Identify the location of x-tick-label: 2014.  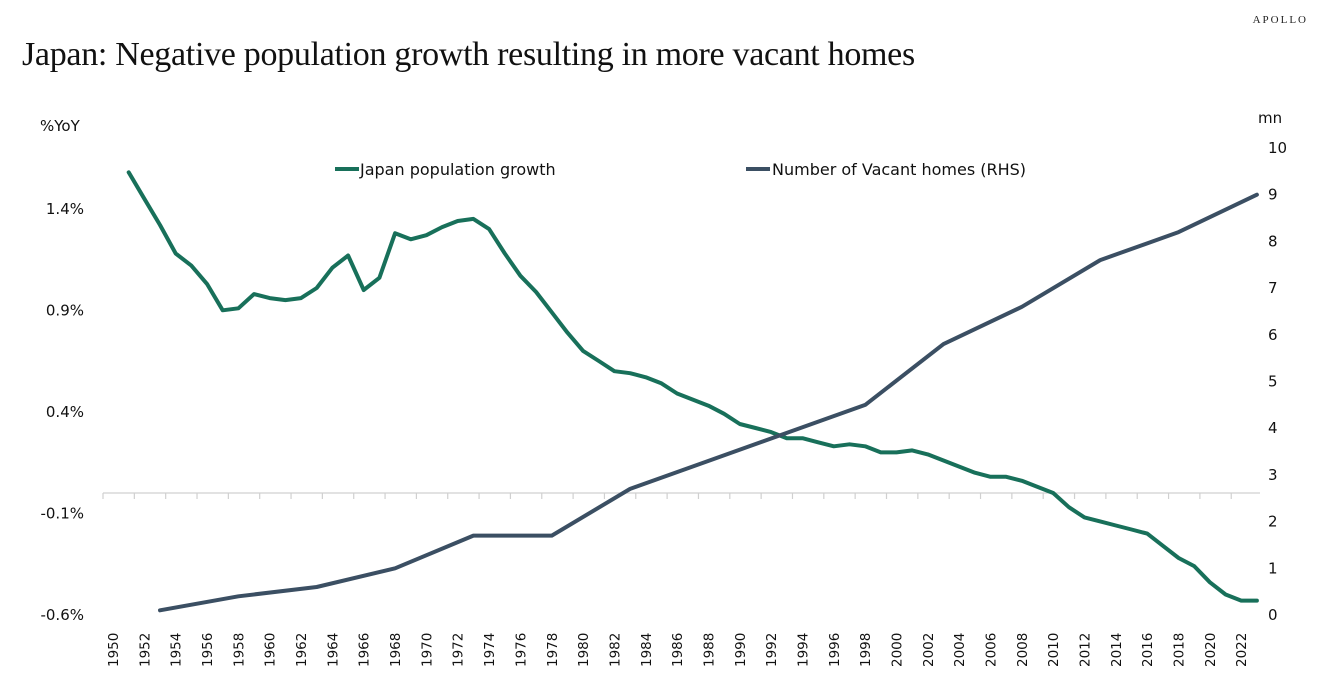
(1117, 650).